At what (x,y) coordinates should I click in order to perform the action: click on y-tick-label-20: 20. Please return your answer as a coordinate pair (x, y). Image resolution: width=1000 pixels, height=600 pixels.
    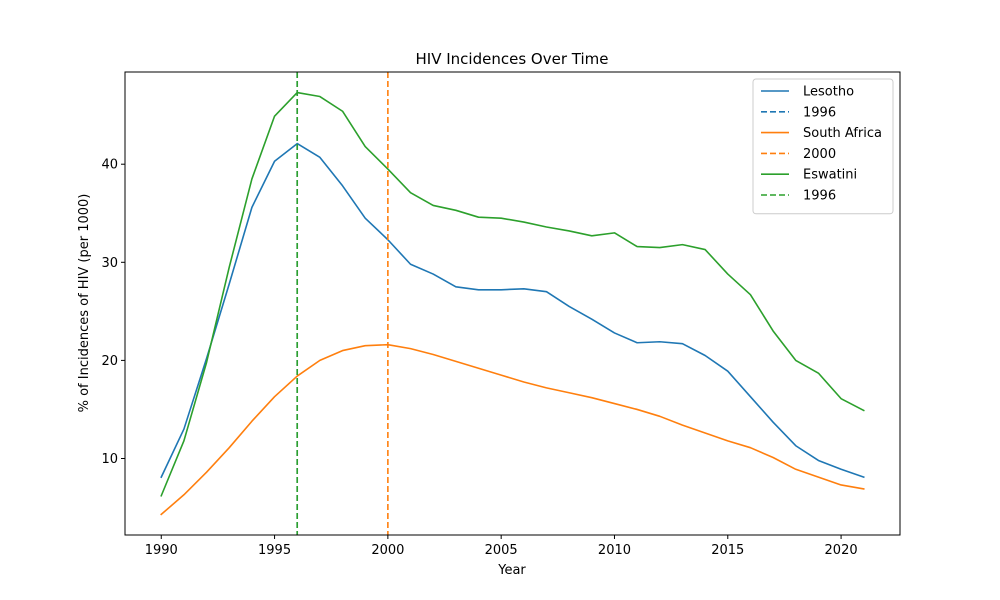
    Looking at the image, I should click on (109, 361).